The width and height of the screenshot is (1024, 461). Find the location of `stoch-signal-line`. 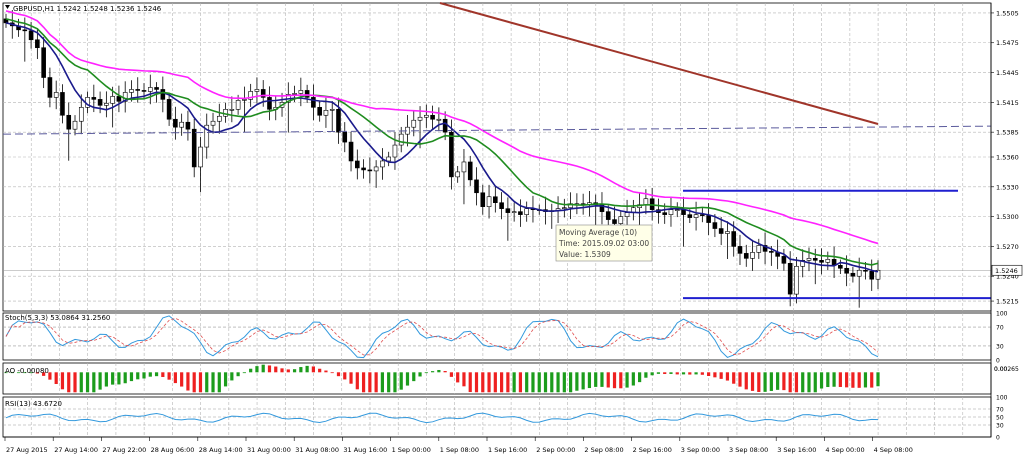

stoch-signal-line is located at coordinates (442, 336).